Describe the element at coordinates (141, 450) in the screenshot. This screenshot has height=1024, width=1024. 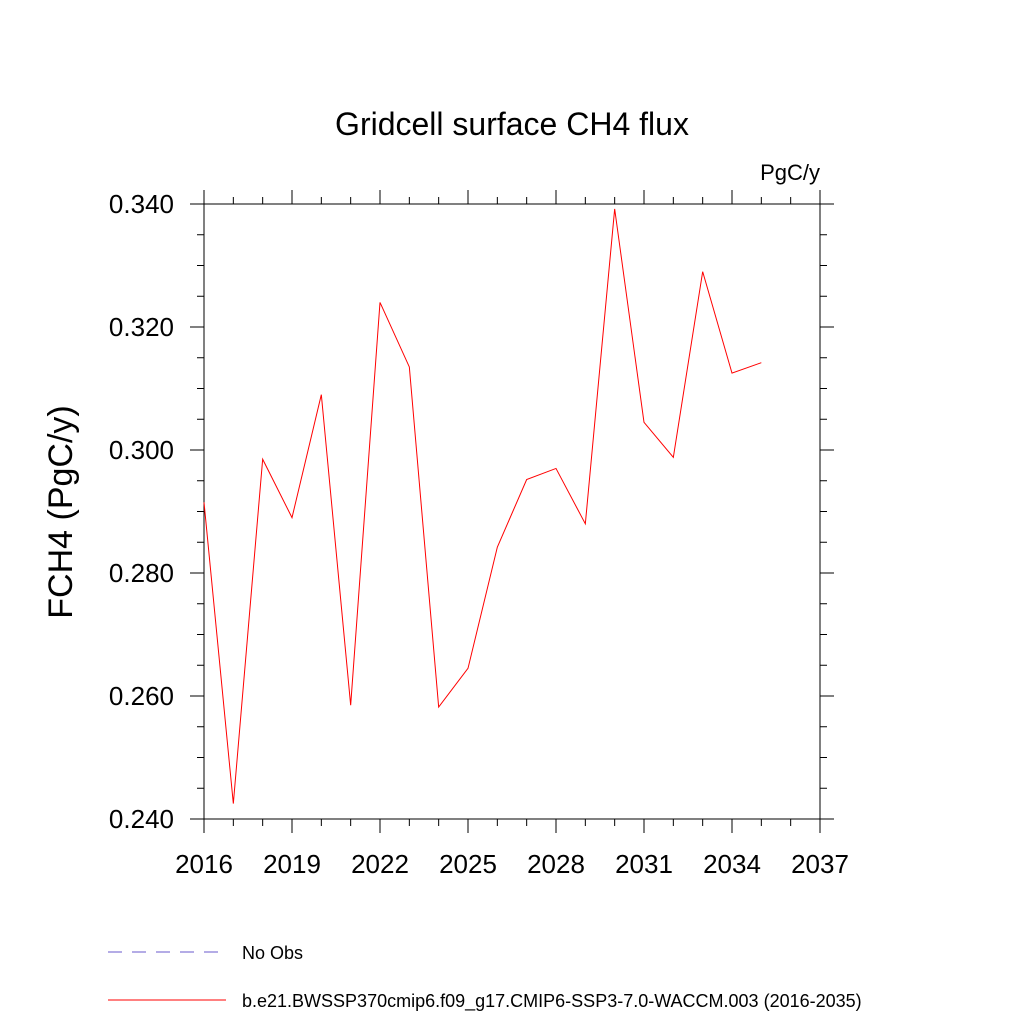
I see `y-tick-label: 0.300` at that location.